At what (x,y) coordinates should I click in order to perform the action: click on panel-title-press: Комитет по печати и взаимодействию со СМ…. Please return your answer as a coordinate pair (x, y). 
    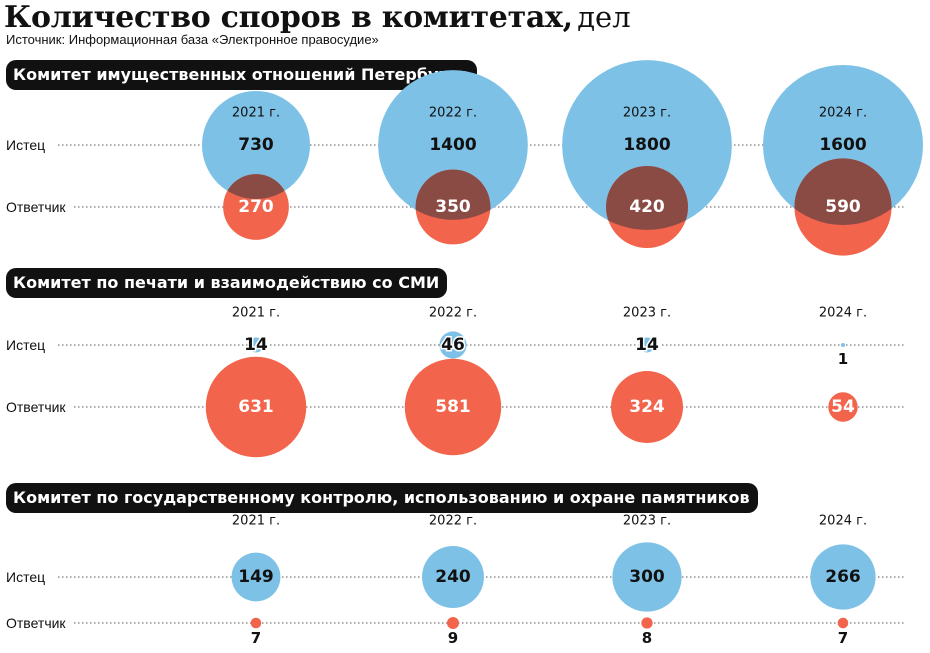
    Looking at the image, I should click on (227, 283).